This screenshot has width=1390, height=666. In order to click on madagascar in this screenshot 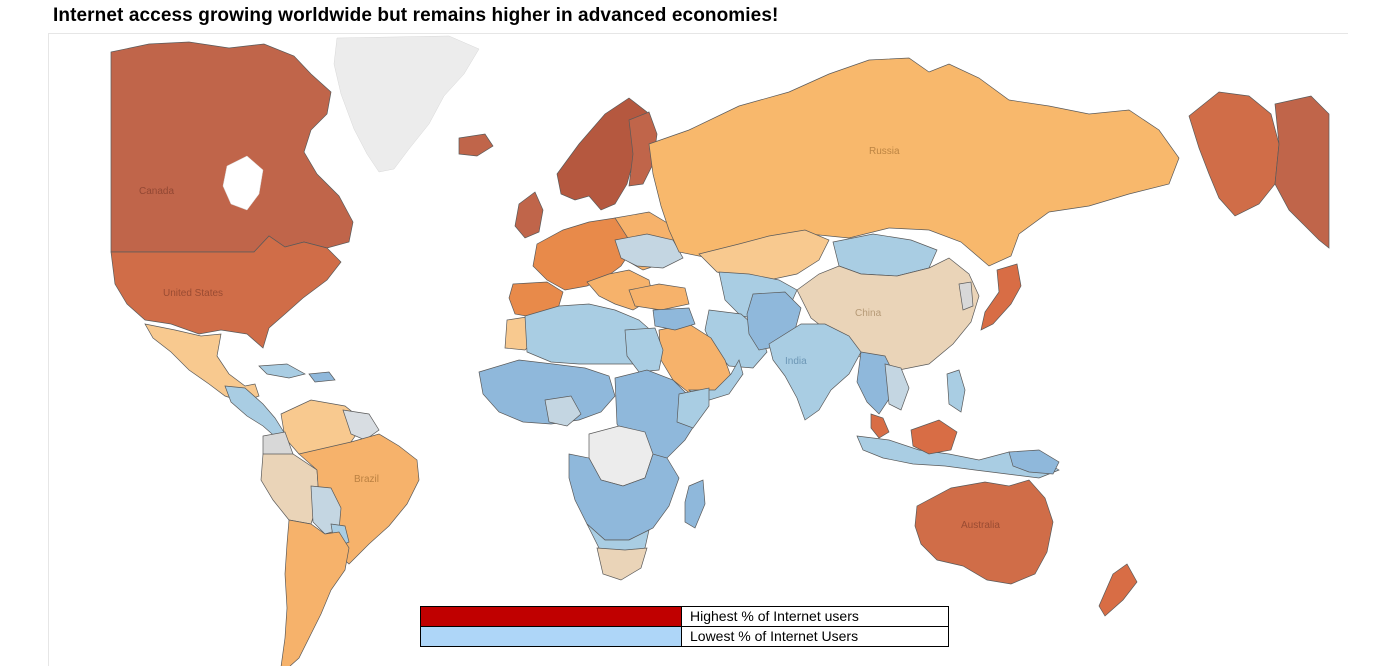, I will do `click(695, 504)`.